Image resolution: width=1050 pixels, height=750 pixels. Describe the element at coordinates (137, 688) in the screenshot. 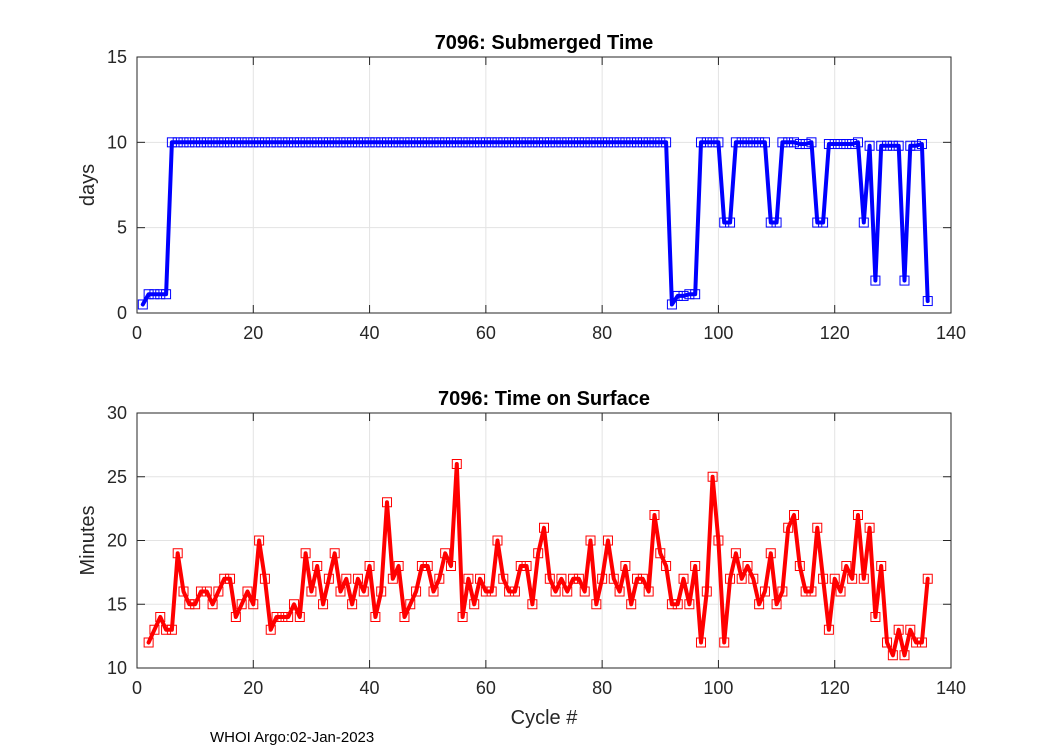

I see `surface-xtick-label-0: 0` at that location.